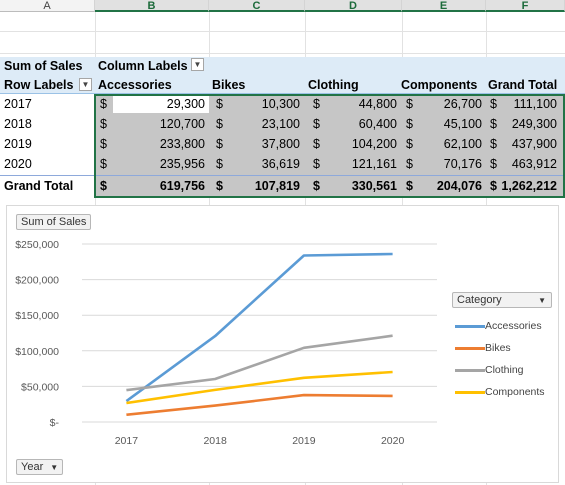  I want to click on x-tick-label: 2019, so click(304, 441).